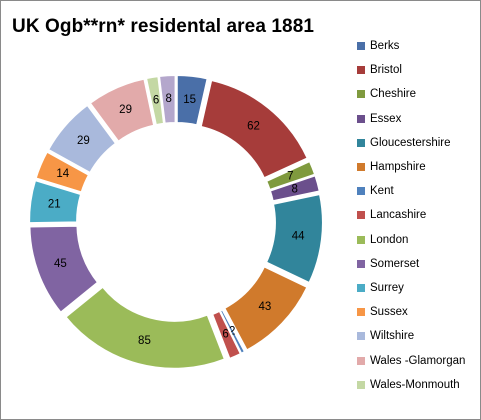  I want to click on slice-gloucestershire, so click(294, 238).